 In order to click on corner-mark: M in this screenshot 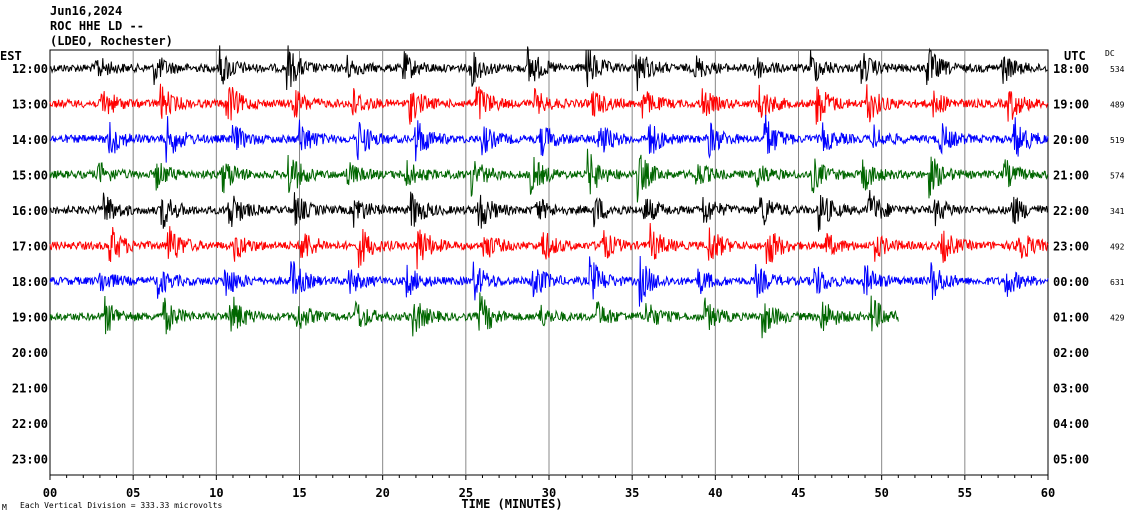, I will do `click(4, 507)`.